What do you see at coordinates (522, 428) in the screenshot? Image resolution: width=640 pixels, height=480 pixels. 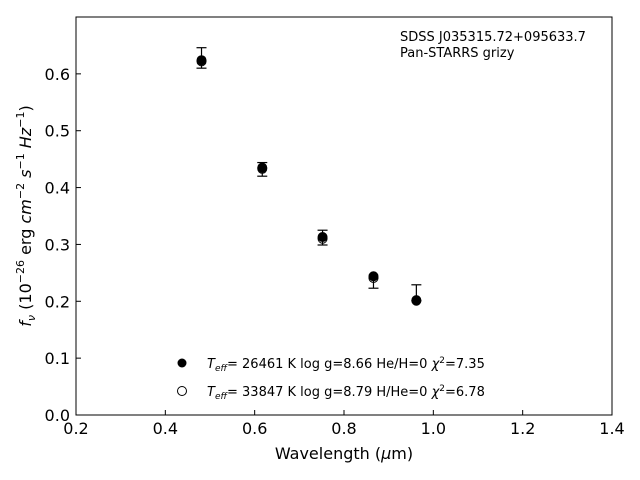 I see `x-tick-label: 1.2` at bounding box center [522, 428].